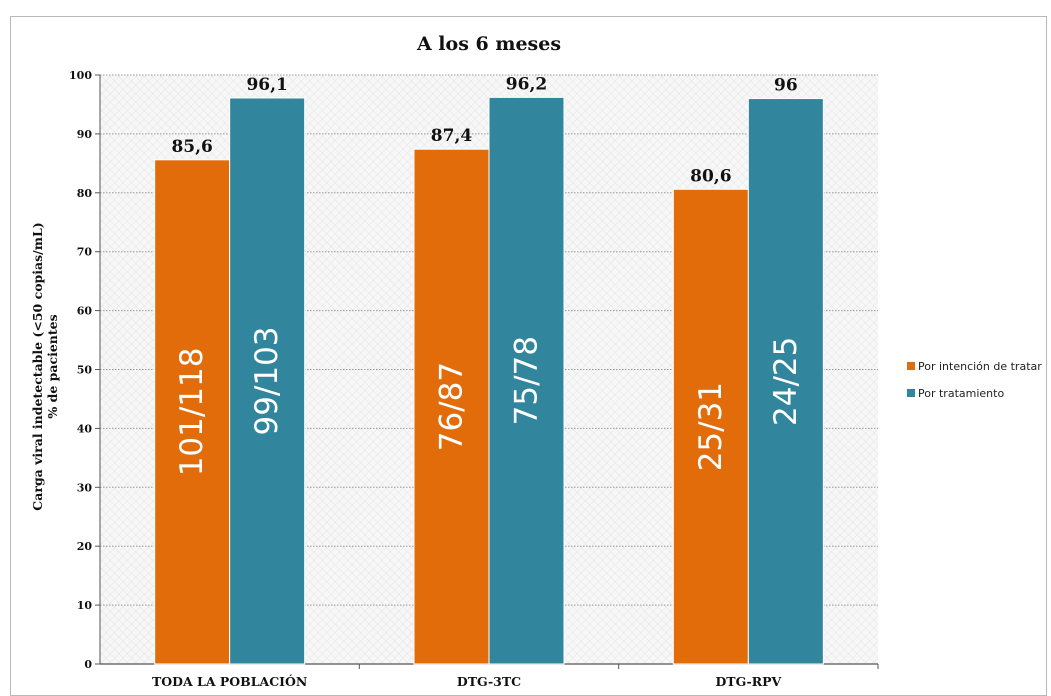 Image resolution: width=1051 pixels, height=696 pixels. I want to click on y-tick-label: 60, so click(85, 311).